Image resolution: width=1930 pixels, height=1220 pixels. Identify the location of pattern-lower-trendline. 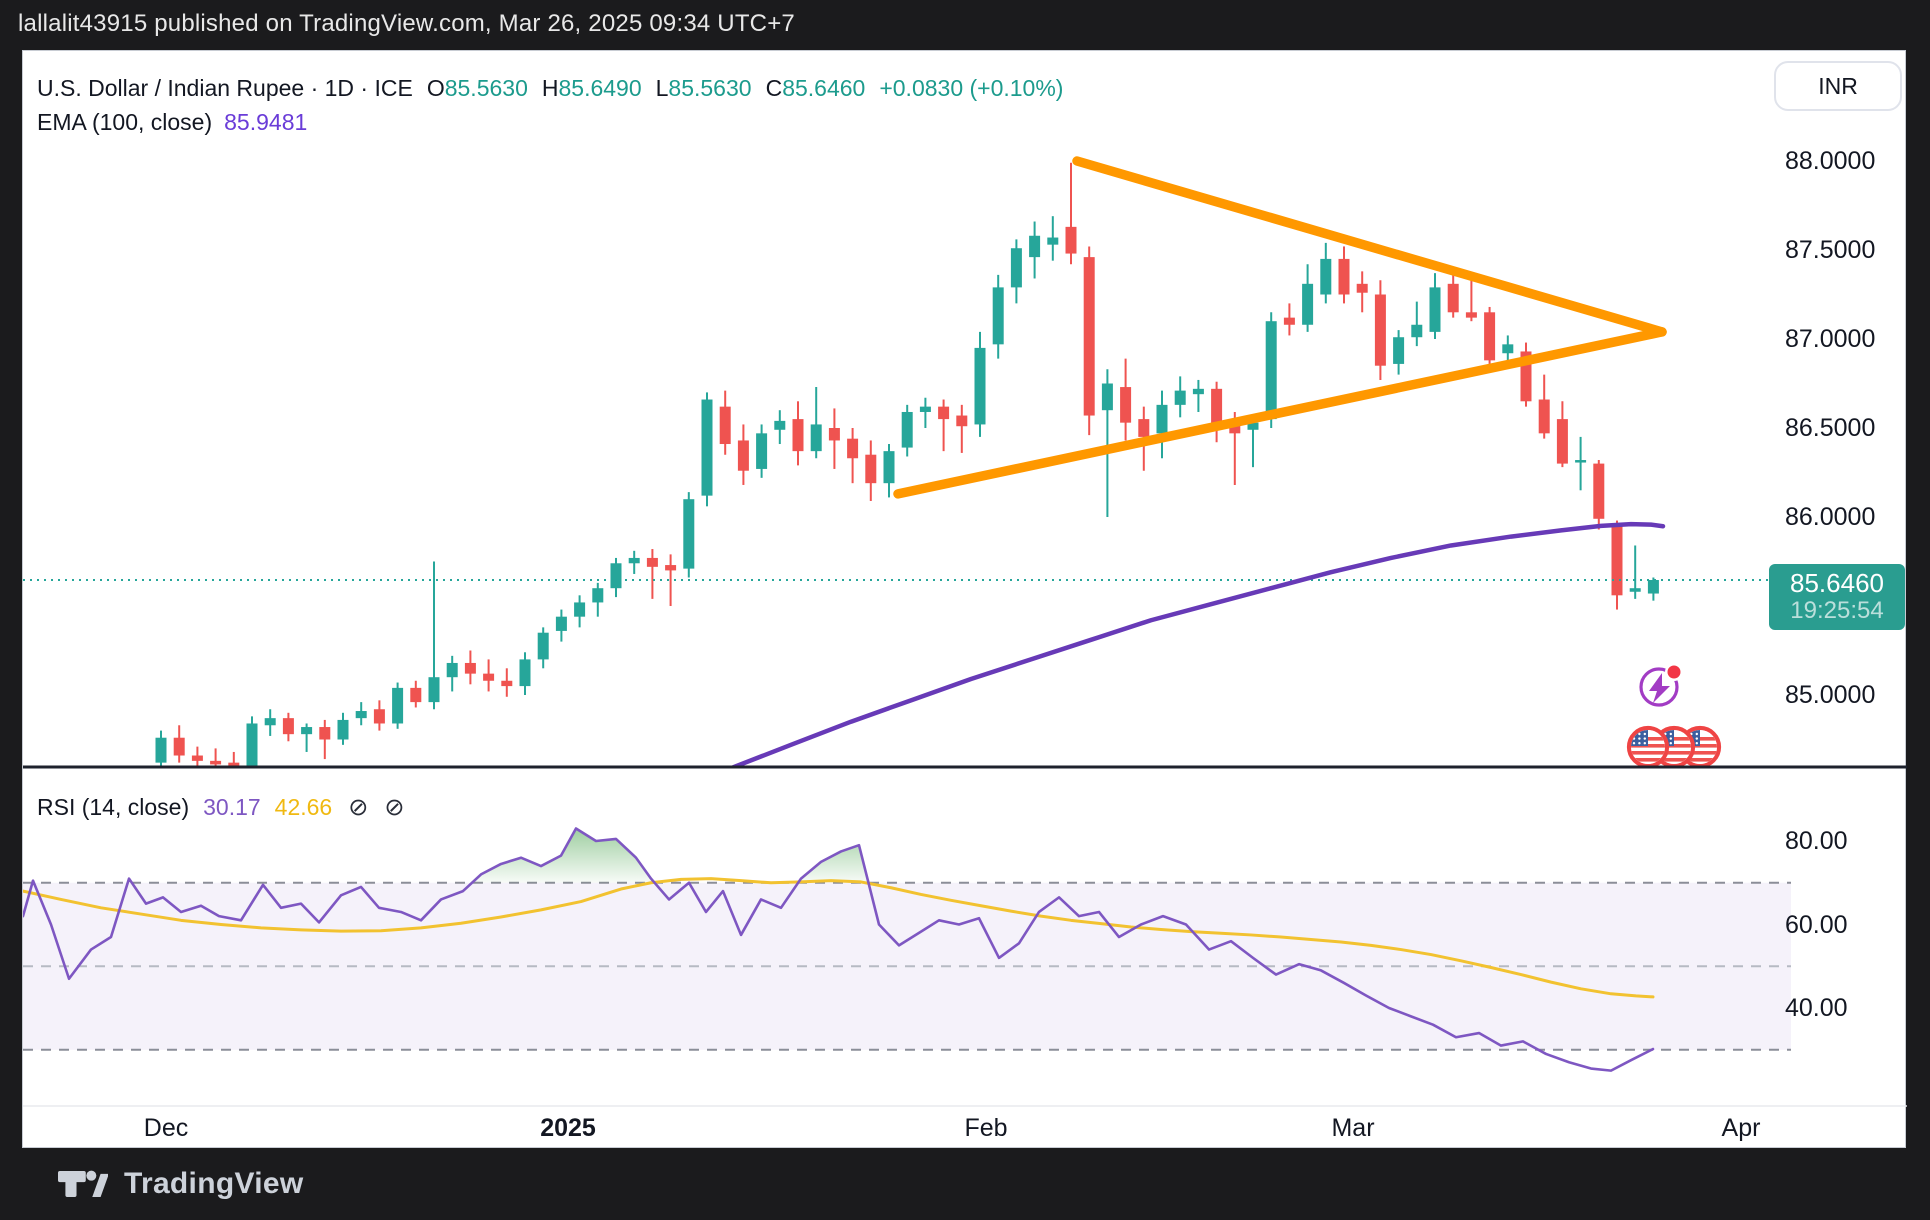
(1280, 413).